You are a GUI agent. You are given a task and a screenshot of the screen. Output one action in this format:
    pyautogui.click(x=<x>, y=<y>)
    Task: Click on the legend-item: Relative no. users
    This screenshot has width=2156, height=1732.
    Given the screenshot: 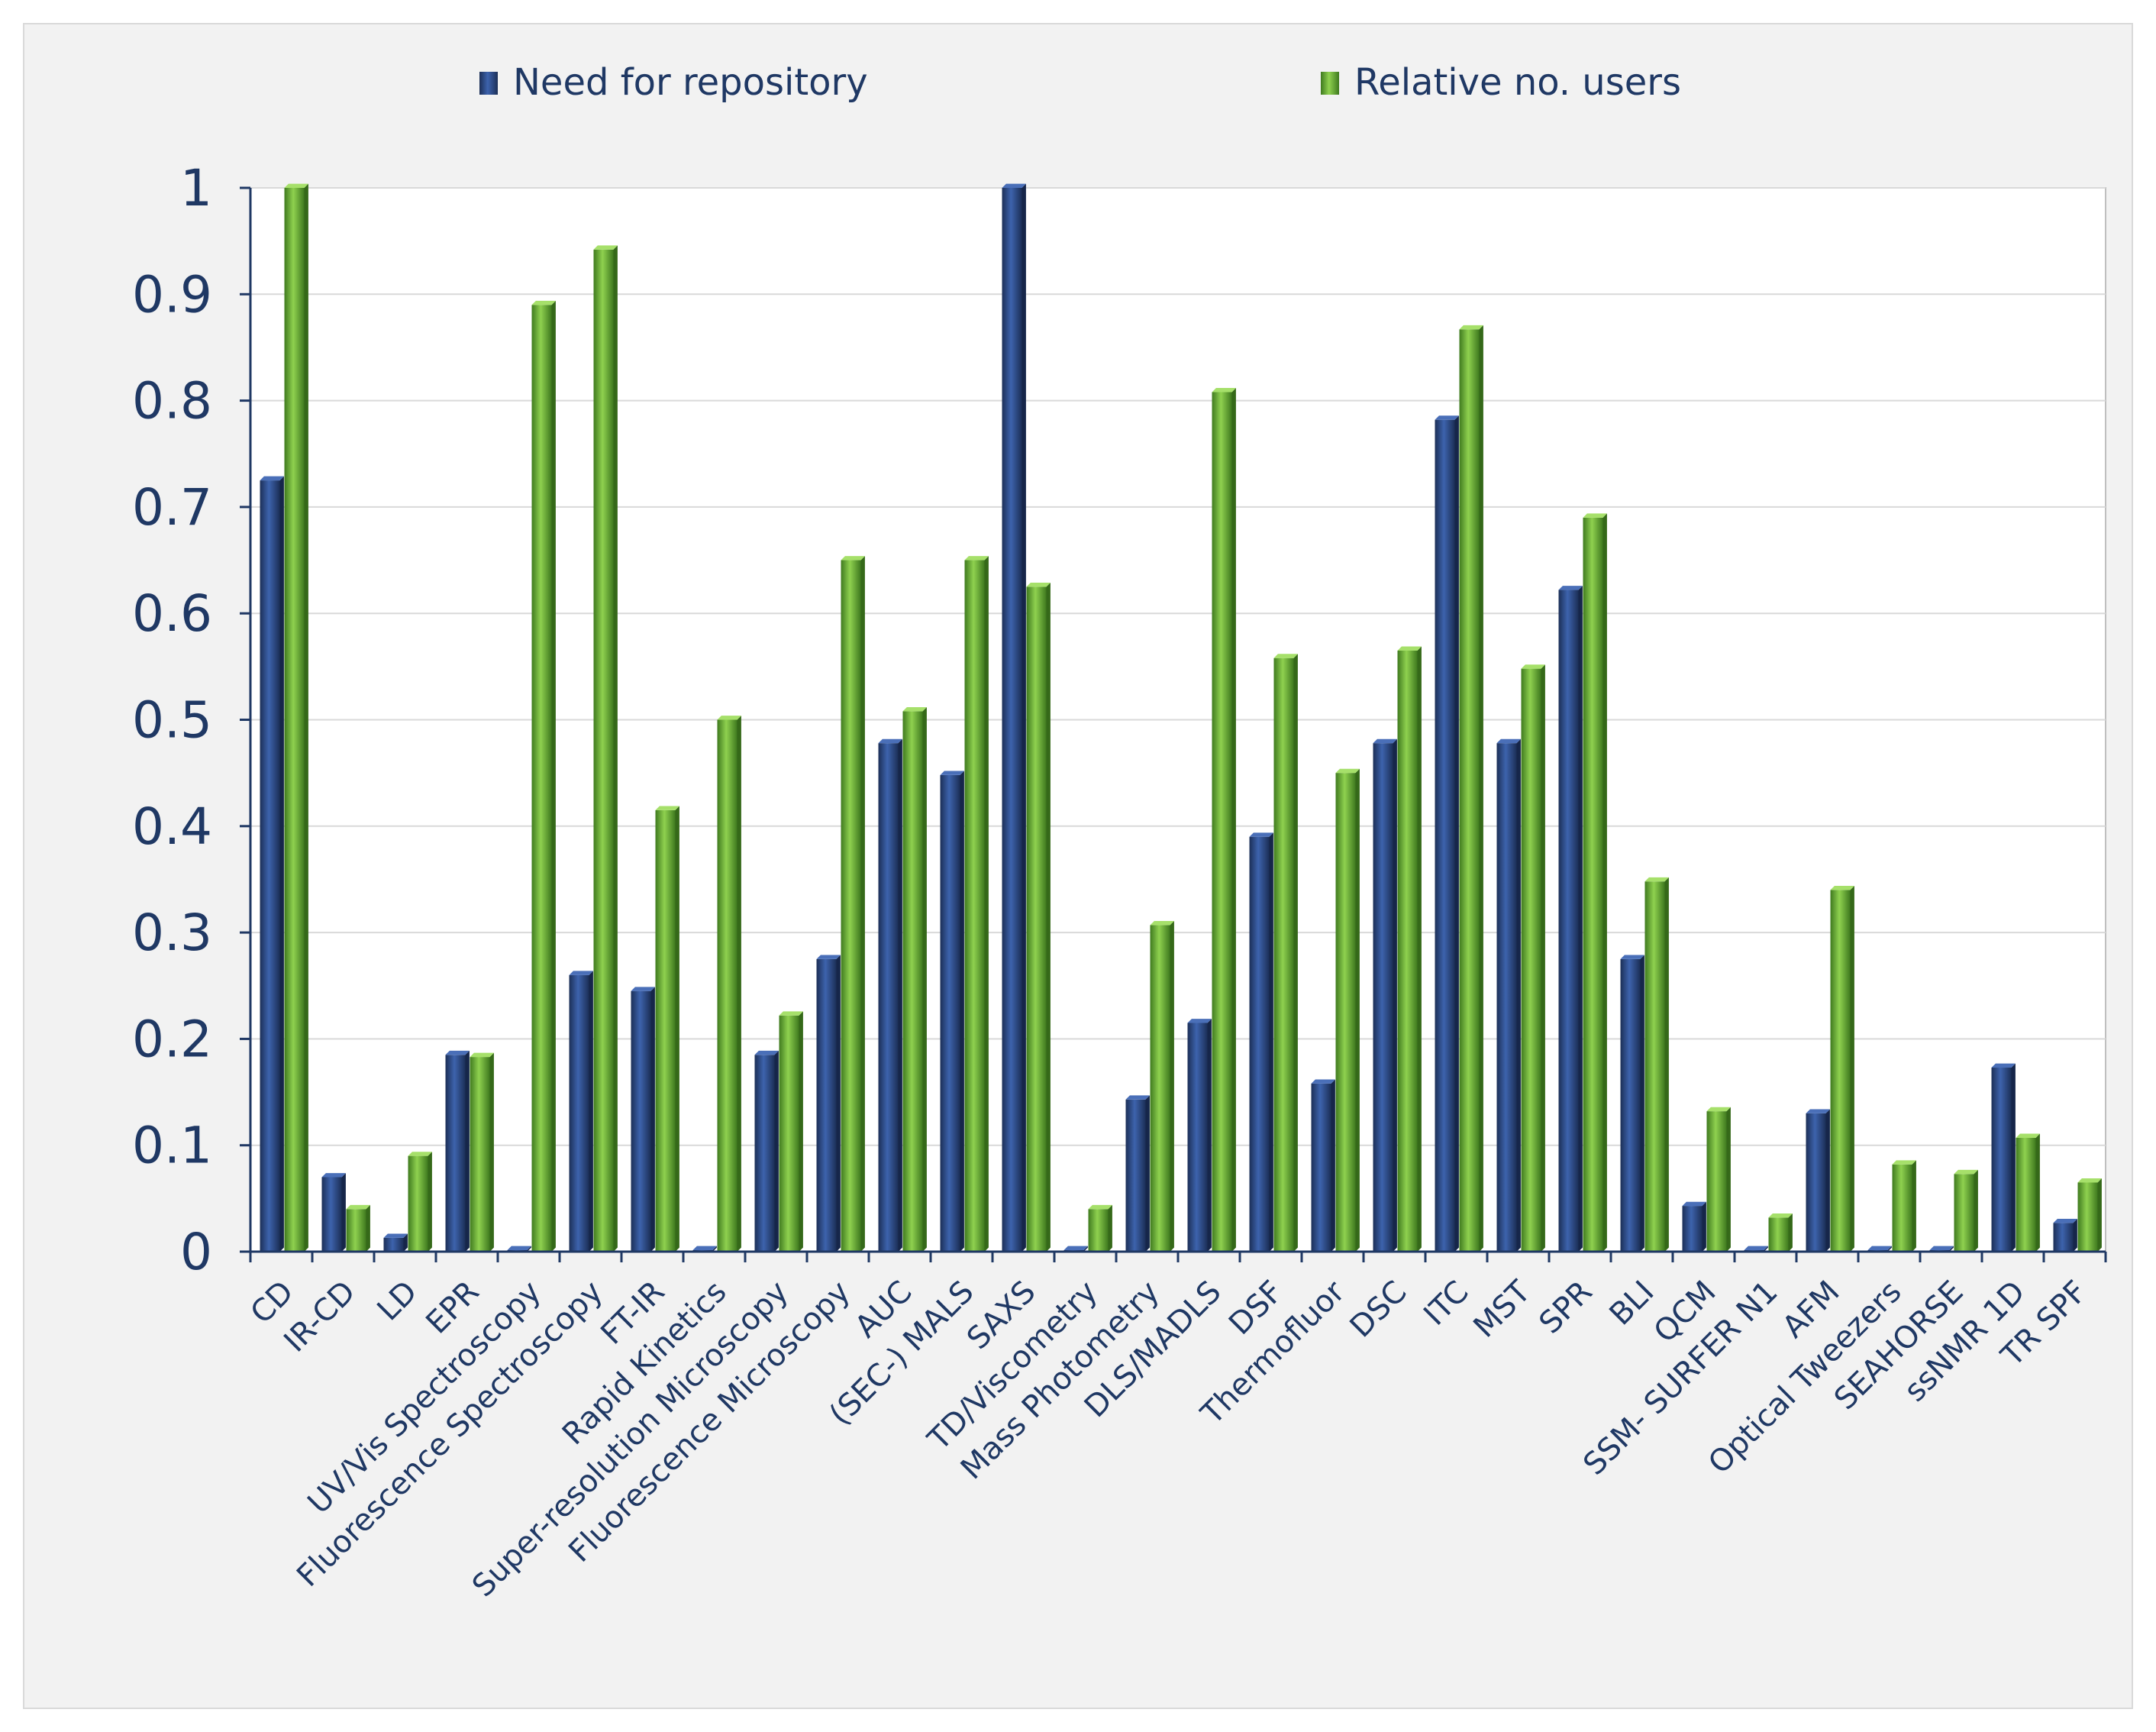 What is the action you would take?
    pyautogui.click(x=1501, y=83)
    